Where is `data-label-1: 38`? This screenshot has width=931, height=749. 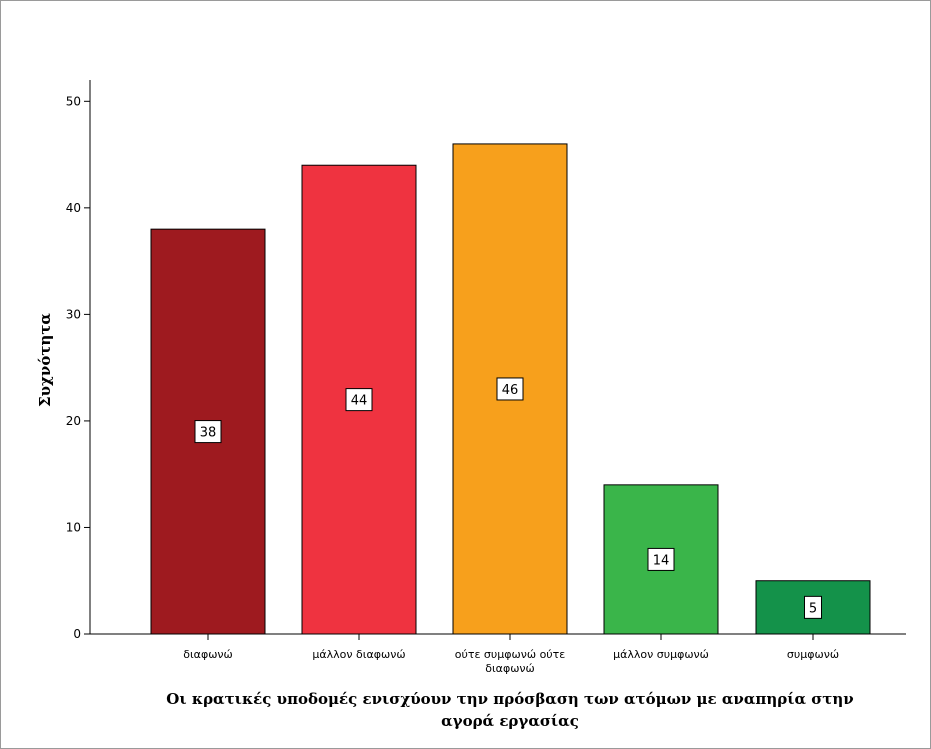
data-label-1: 38 is located at coordinates (208, 432).